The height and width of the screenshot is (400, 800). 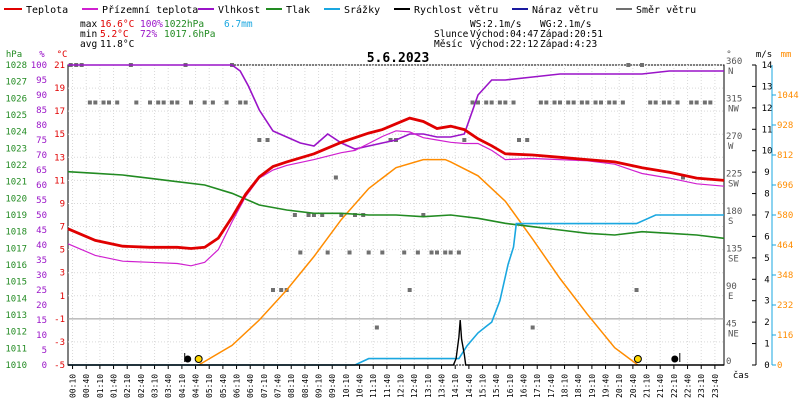 I want to click on time-tick-label: 02:40, so click(x=141, y=386).